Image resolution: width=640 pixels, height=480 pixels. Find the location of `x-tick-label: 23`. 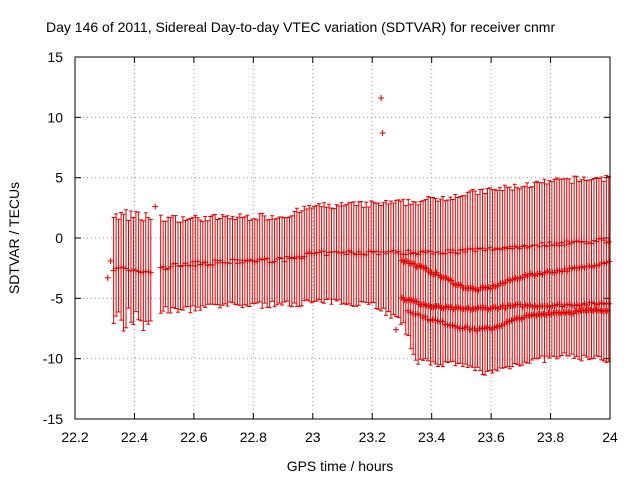

x-tick-label: 23 is located at coordinates (313, 437).